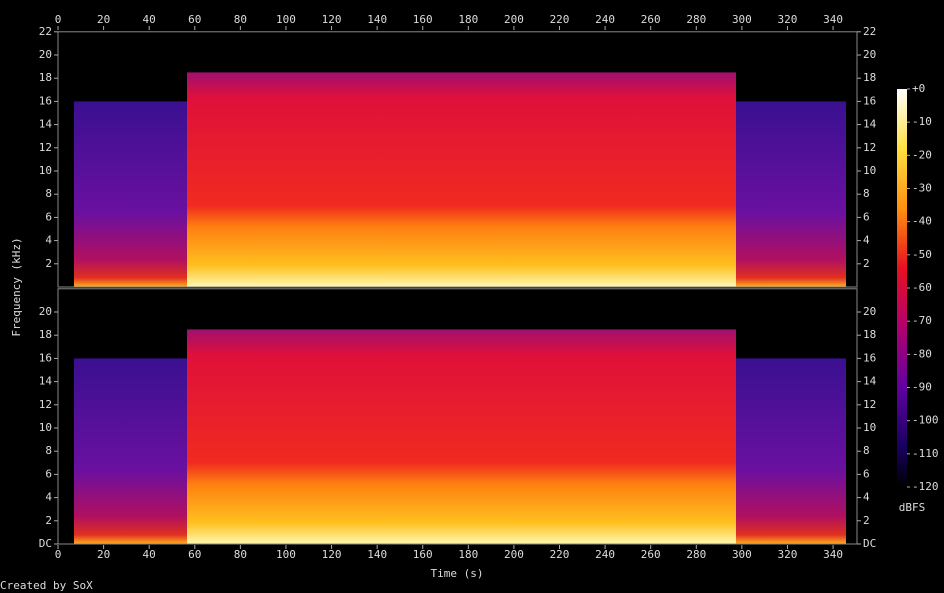 The width and height of the screenshot is (944, 593). I want to click on y-axis-label: Frequency (kHz), so click(16, 286).